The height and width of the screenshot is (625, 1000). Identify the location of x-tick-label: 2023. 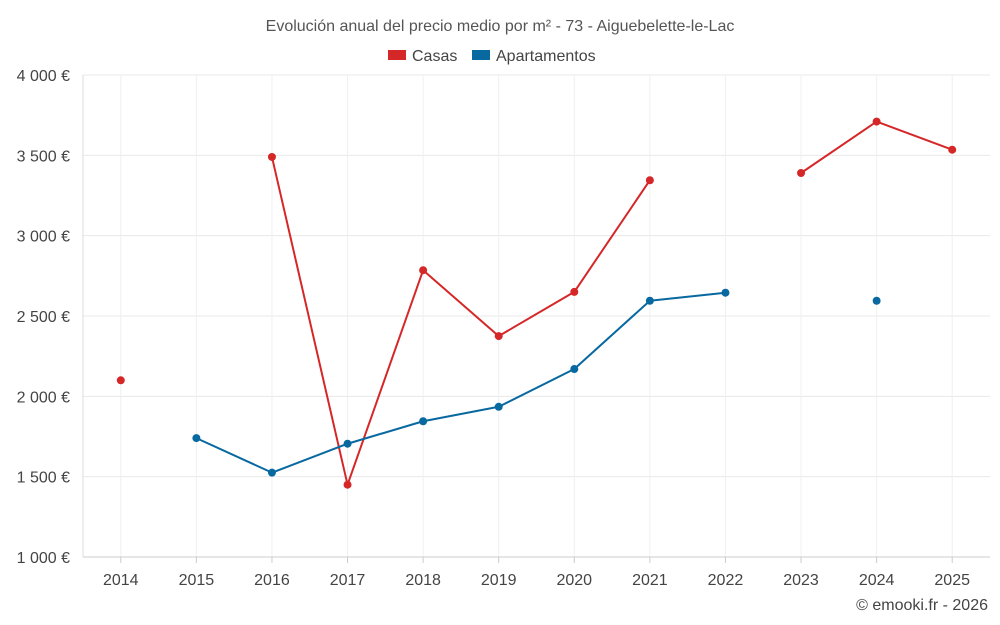
(801, 580).